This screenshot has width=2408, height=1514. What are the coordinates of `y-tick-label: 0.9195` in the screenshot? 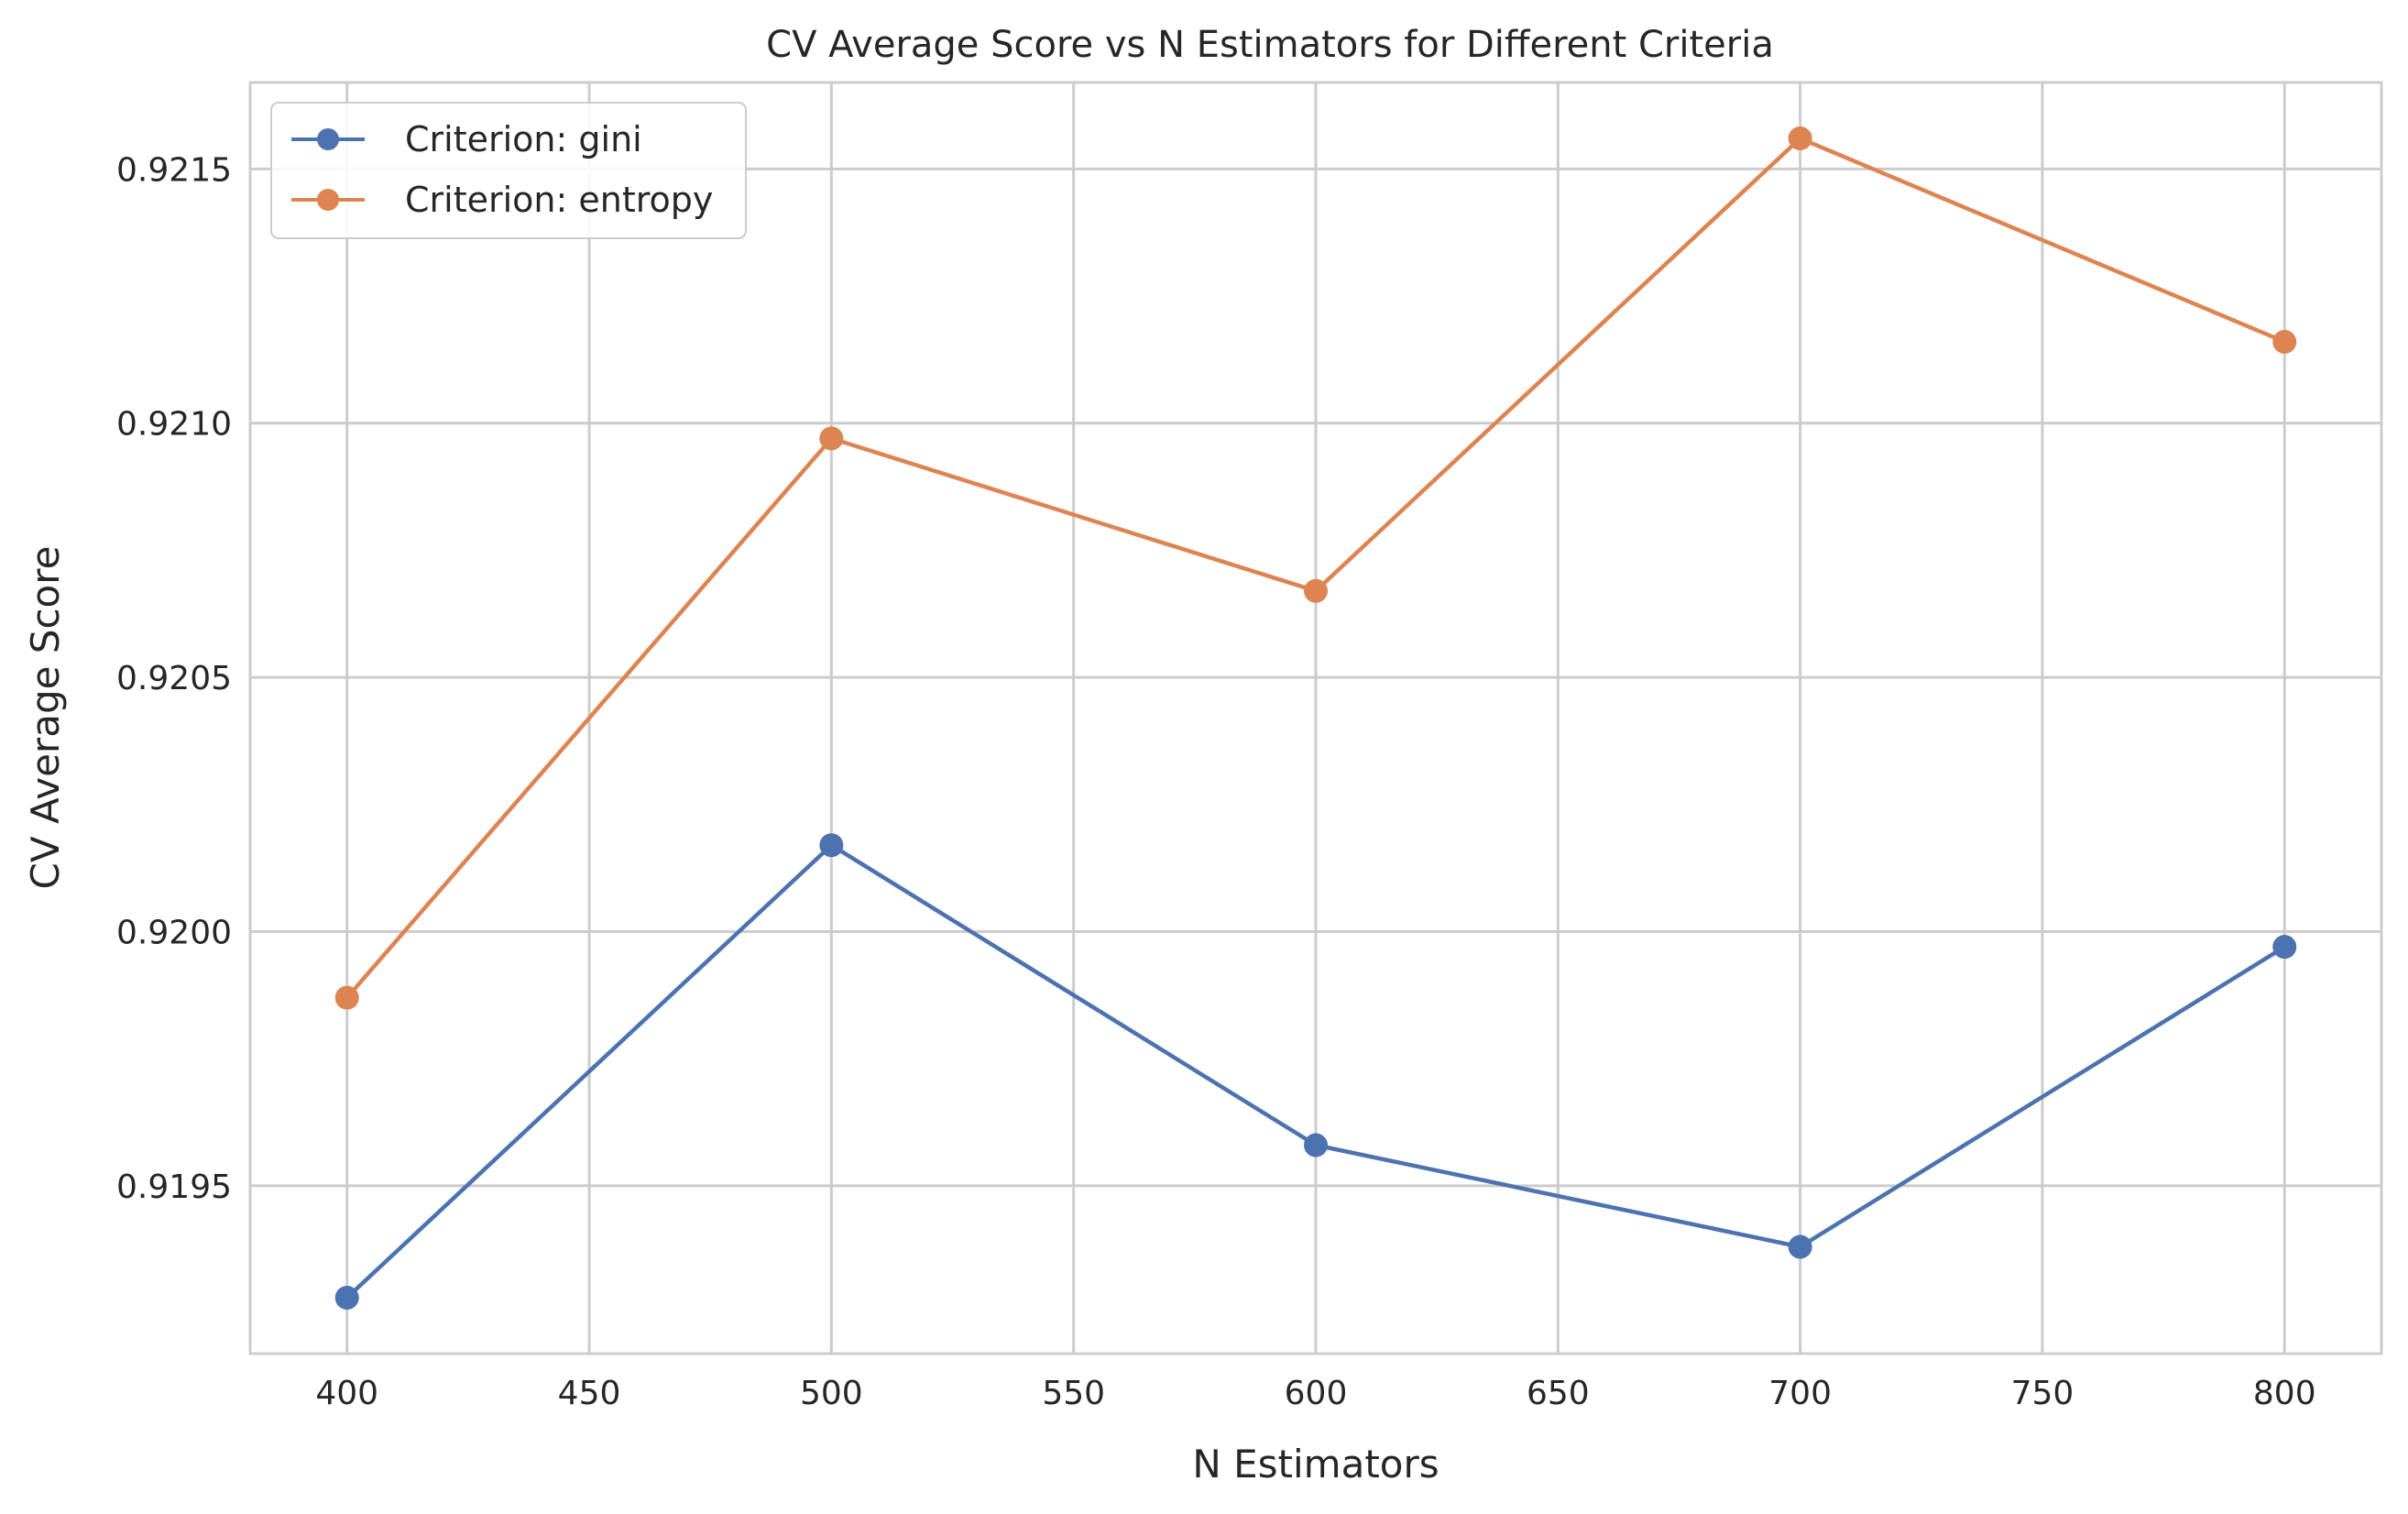 It's located at (174, 1187).